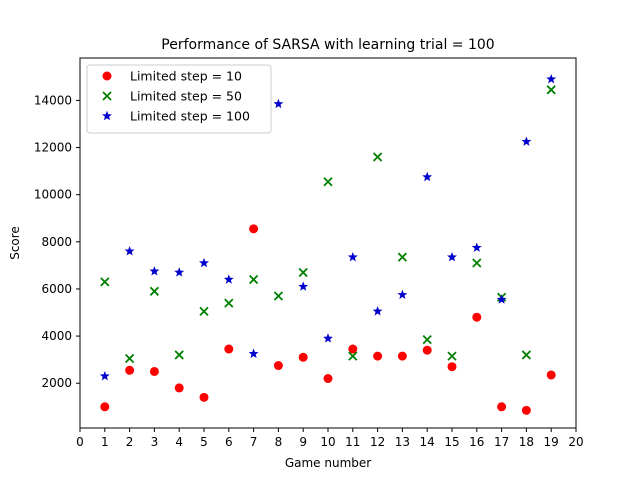 This screenshot has height=480, width=640. I want to click on legend-label: Limited step = 10, so click(186, 76).